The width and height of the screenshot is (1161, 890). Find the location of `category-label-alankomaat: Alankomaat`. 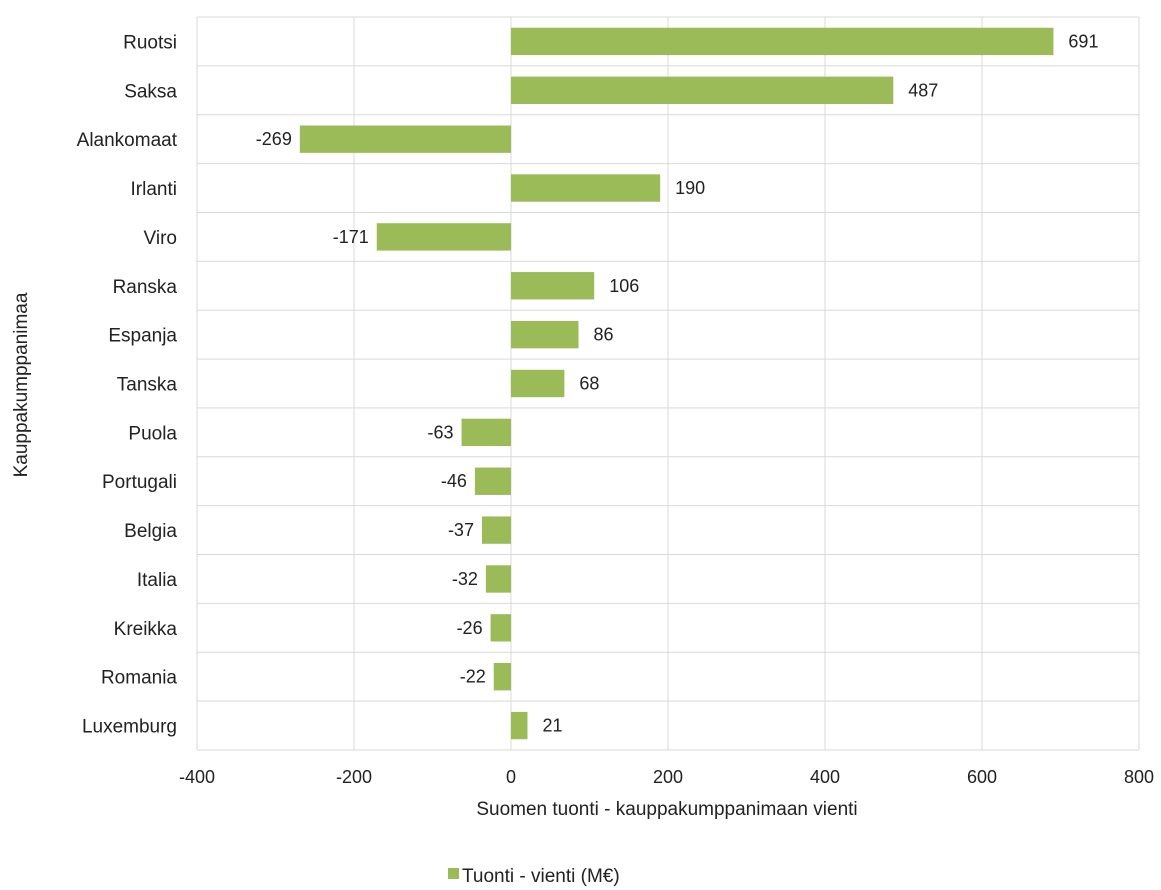

category-label-alankomaat: Alankomaat is located at coordinates (127, 140).